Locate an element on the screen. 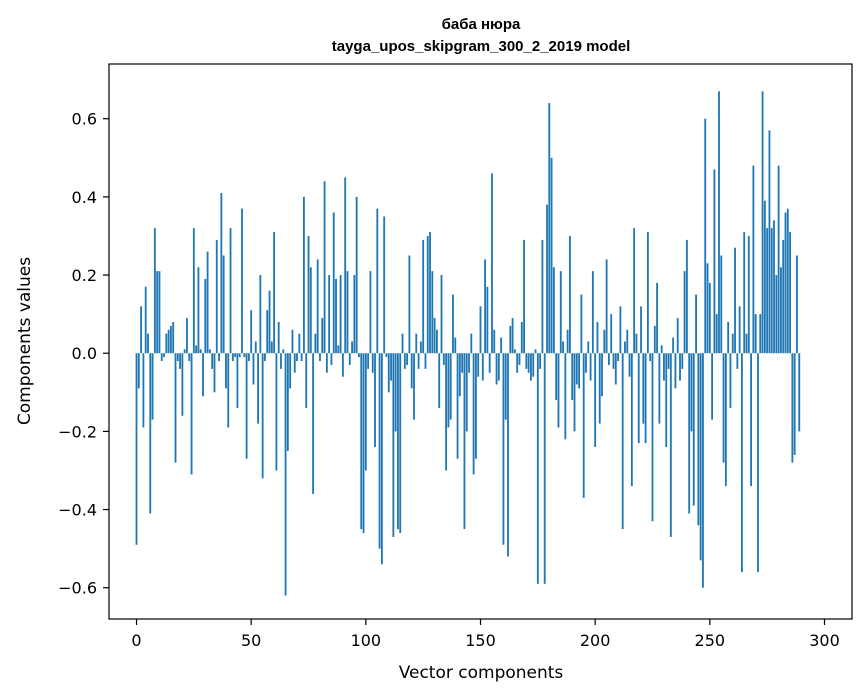 This screenshot has height=696, width=867. y-tick-label: −0.6 is located at coordinates (77, 588).